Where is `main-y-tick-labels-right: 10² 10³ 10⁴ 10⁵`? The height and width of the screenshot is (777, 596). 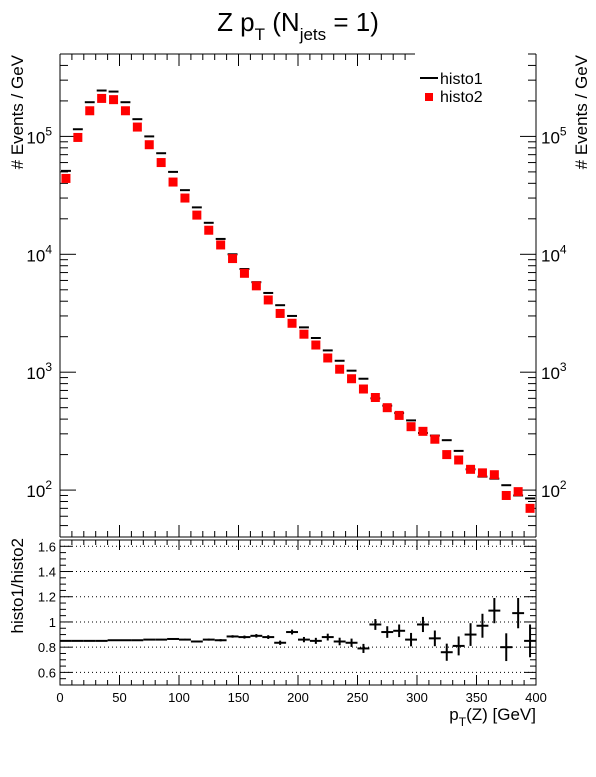 main-y-tick-labels-right: 10² 10³ 10⁴ 10⁵ is located at coordinates (554, 312).